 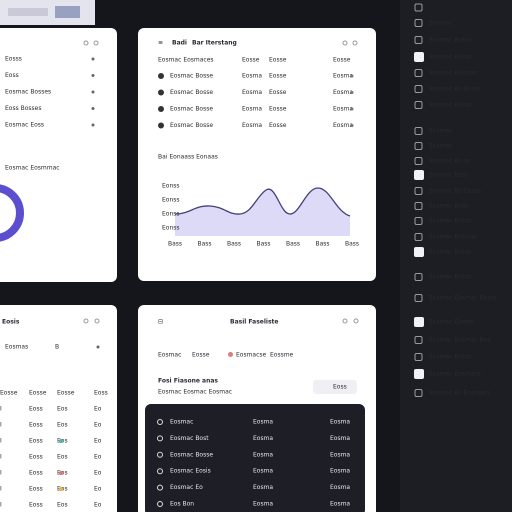 What do you see at coordinates (186, 487) in the screenshot?
I see `label: Eosmac Eo` at bounding box center [186, 487].